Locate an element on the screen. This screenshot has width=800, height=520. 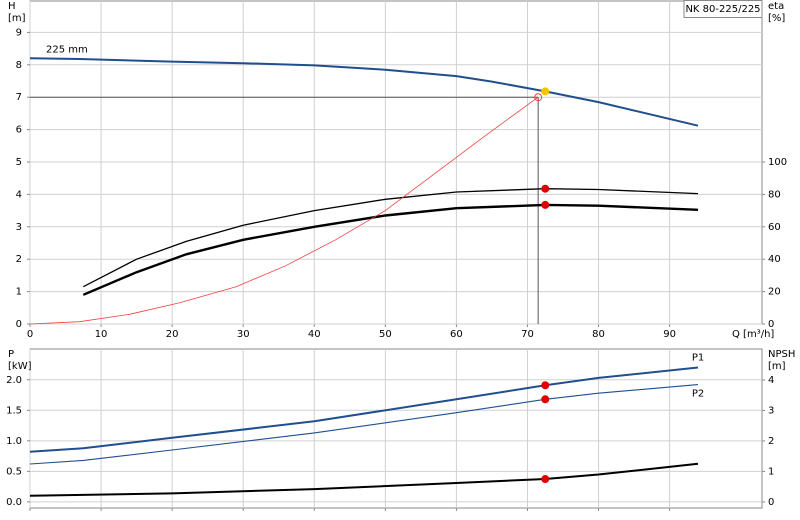
y-tick-label: 7 is located at coordinates (19, 97).